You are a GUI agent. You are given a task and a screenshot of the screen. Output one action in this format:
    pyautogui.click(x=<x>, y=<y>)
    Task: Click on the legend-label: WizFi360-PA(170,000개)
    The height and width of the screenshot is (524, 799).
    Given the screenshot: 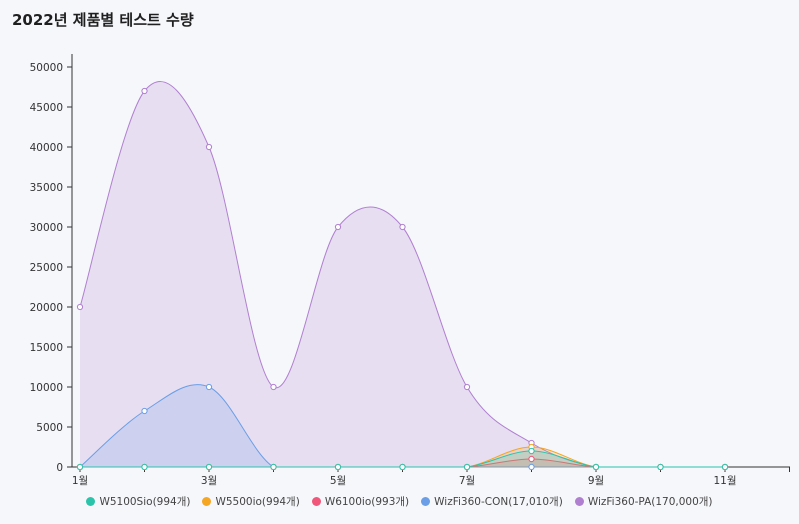 What is the action you would take?
    pyautogui.click(x=650, y=502)
    